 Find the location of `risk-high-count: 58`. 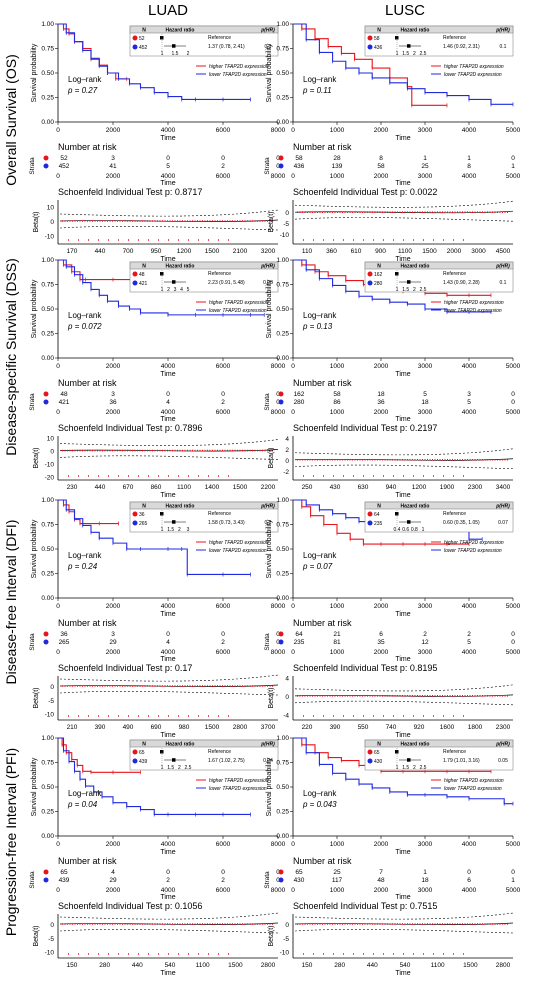

risk-high-count: 58 is located at coordinates (337, 394).